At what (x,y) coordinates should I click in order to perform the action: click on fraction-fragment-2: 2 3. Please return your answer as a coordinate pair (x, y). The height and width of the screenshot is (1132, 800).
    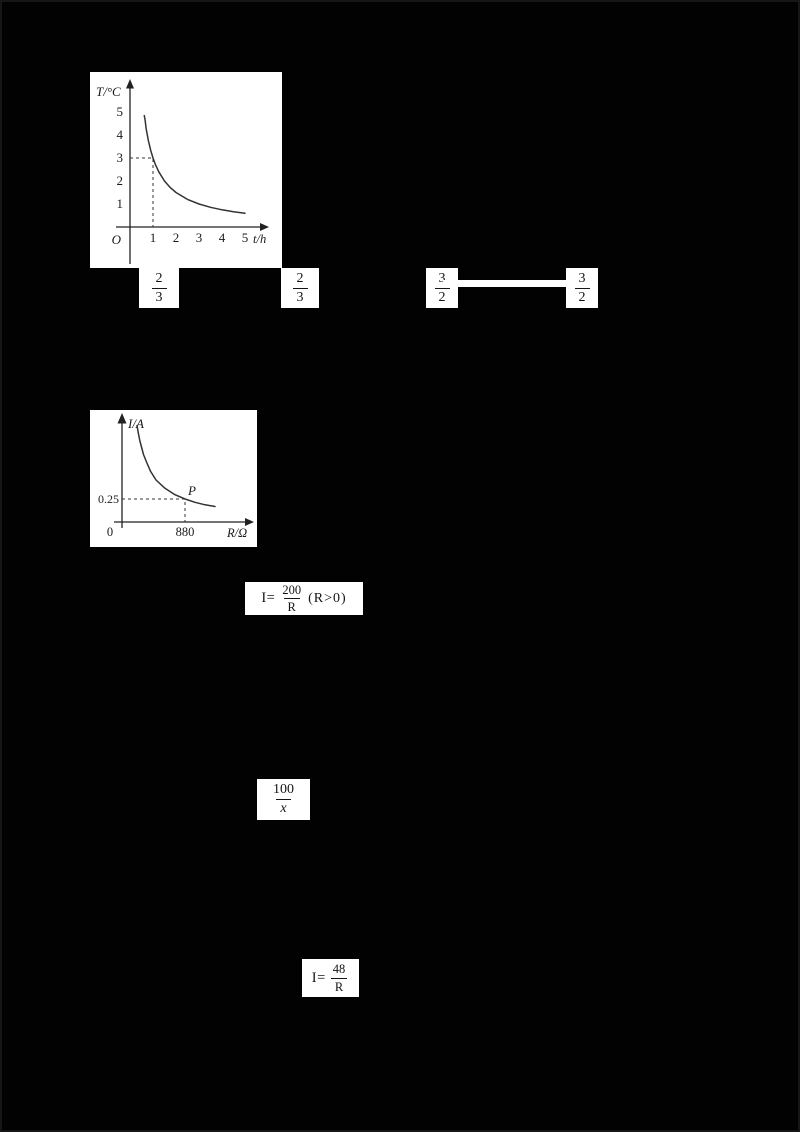
    Looking at the image, I should click on (300, 288).